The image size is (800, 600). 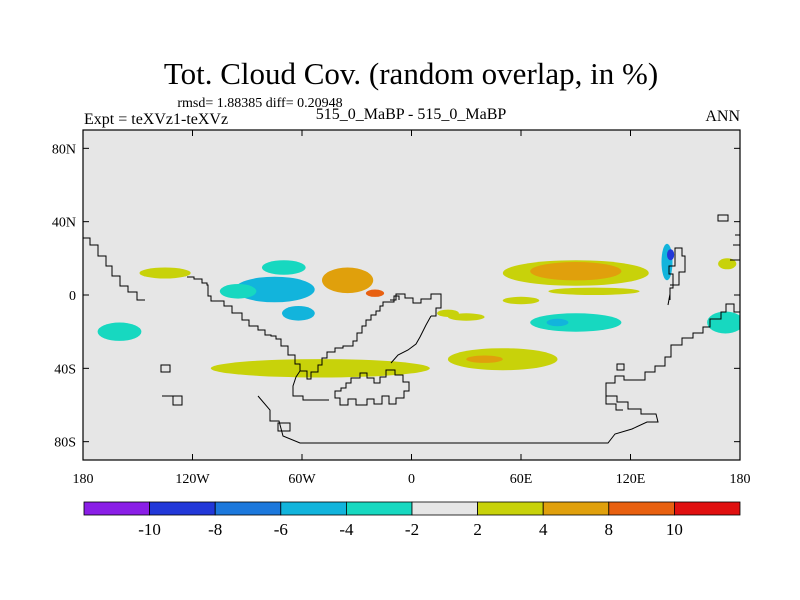 I want to click on stats-line: rmsd= 1.88385 diff= 0.20948, so click(x=259, y=103).